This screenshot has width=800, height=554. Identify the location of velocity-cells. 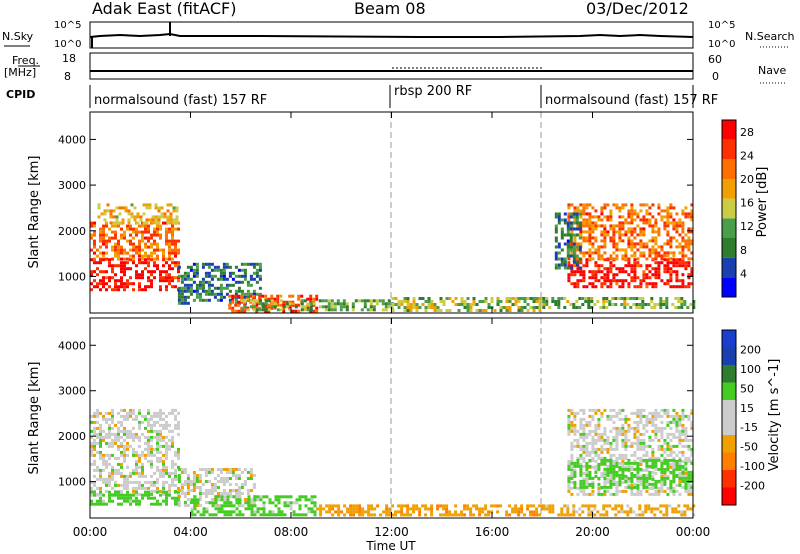
(393, 462).